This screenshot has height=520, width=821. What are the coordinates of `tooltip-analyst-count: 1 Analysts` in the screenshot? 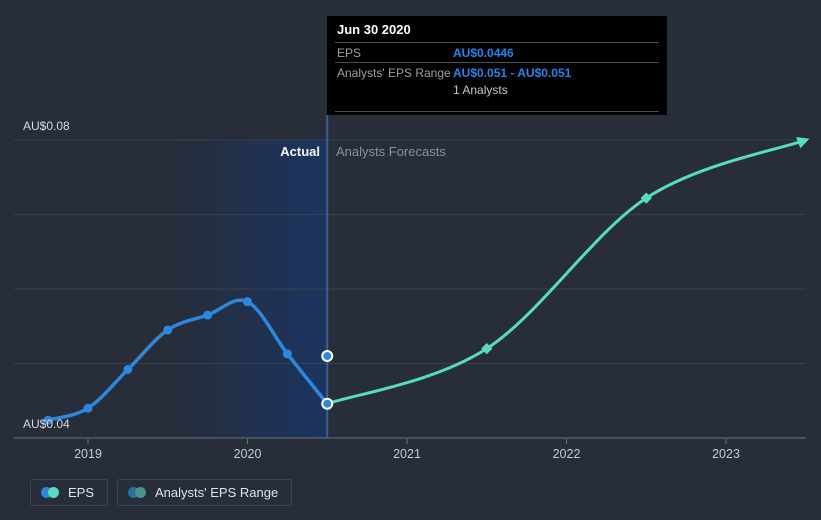 It's located at (480, 90).